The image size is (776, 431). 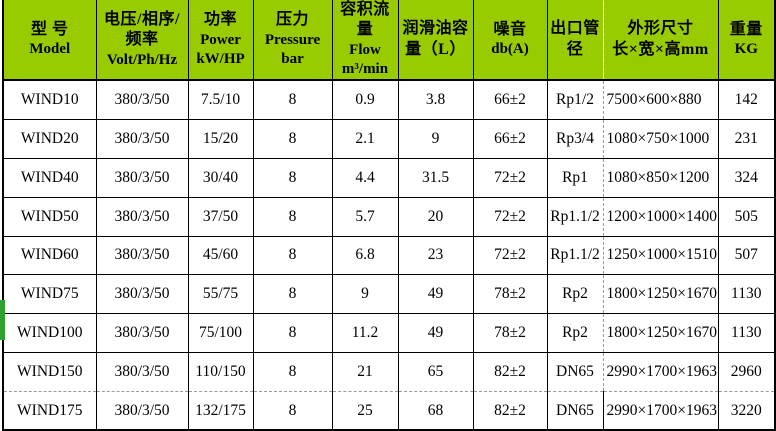 What do you see at coordinates (365, 255) in the screenshot?
I see `cell-flow: 6.8` at bounding box center [365, 255].